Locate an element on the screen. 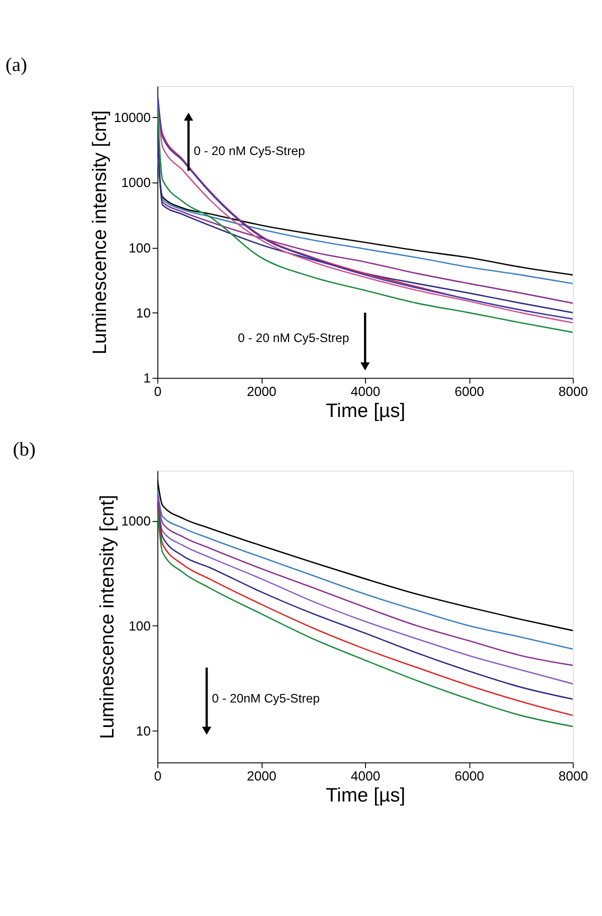 This screenshot has height=916, width=602. y-tick-label: 10000 is located at coordinates (132, 118).